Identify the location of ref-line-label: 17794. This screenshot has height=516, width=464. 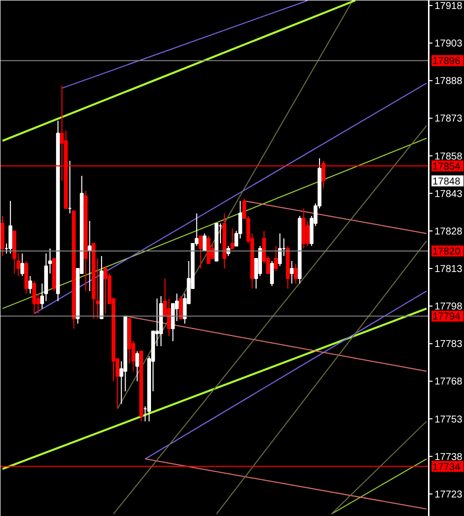
(446, 317).